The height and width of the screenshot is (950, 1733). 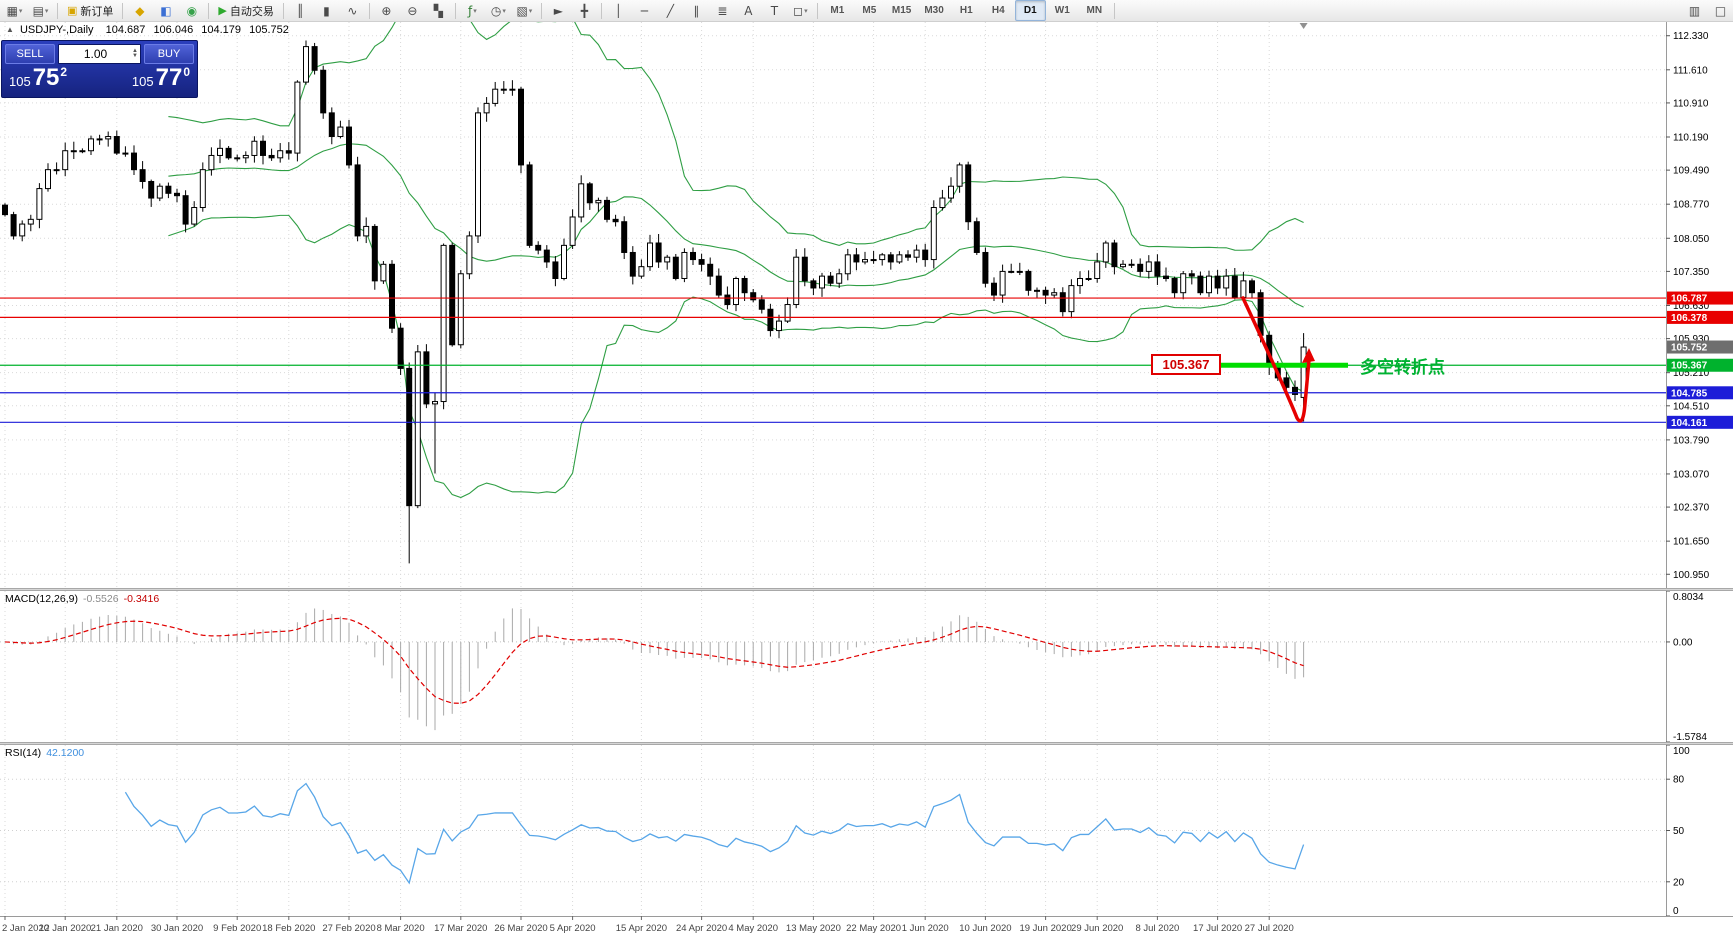 I want to click on volume-value: 1.00, so click(x=95, y=54).